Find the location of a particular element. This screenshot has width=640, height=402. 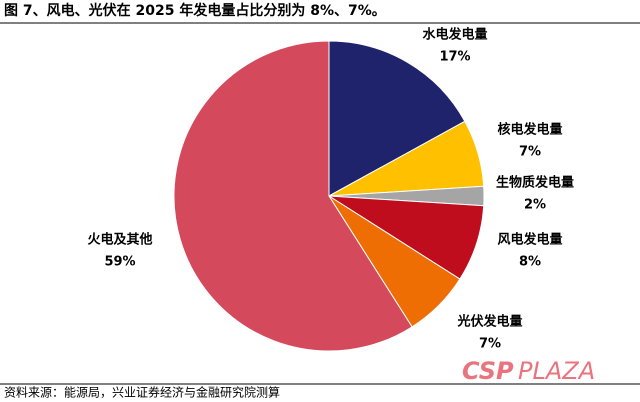

slice-label: 风电发电量 is located at coordinates (529, 240).